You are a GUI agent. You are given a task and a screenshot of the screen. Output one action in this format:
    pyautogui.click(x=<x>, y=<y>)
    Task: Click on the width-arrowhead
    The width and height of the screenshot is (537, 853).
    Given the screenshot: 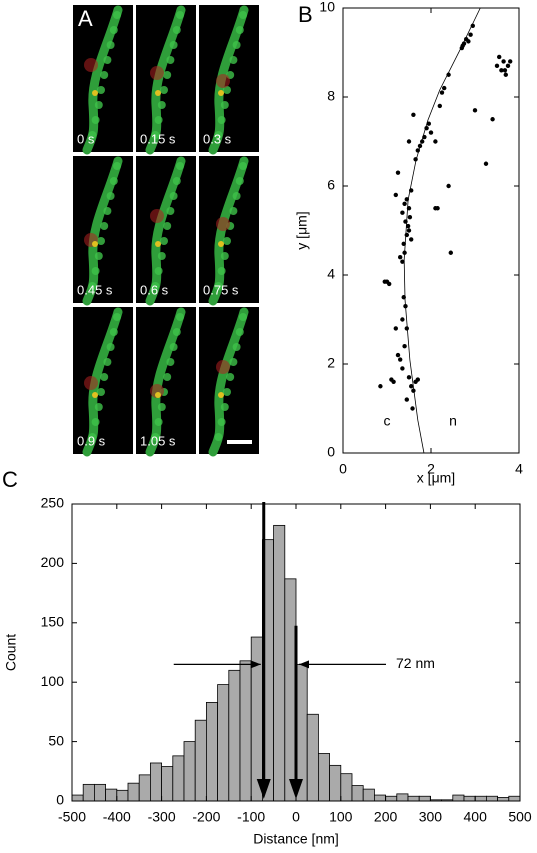 What is the action you would take?
    pyautogui.click(x=304, y=664)
    